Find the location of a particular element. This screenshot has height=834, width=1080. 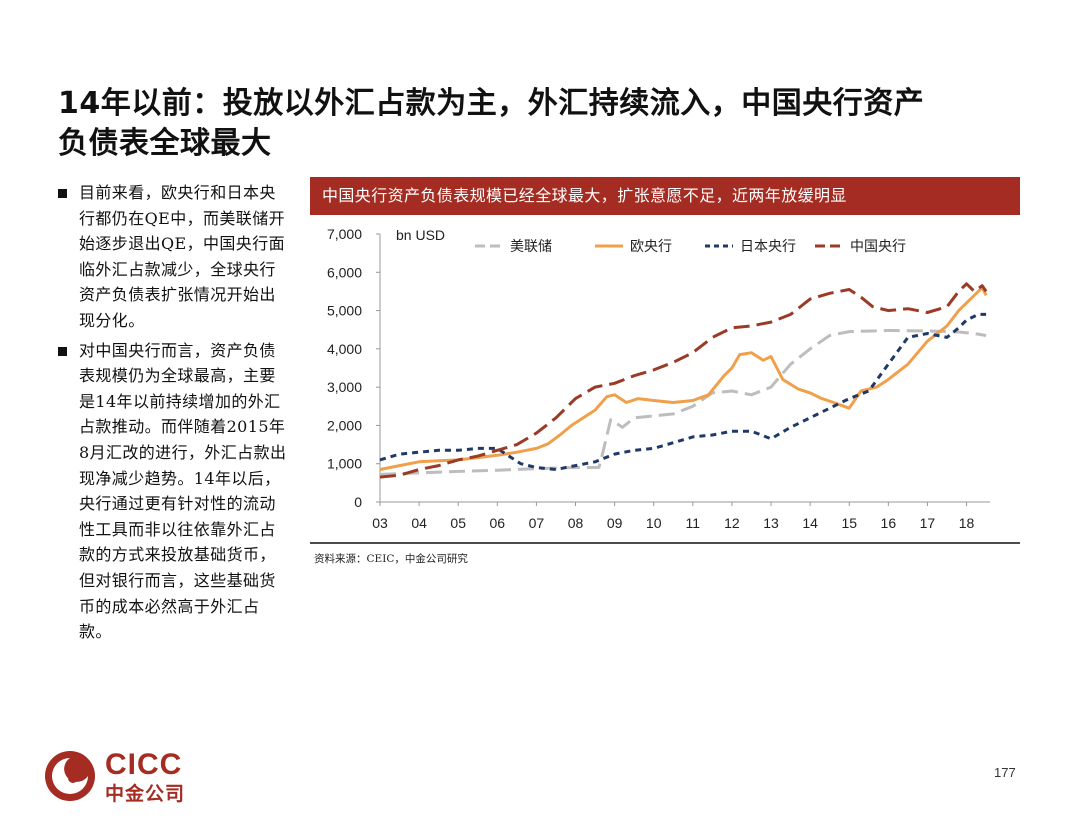

x-tick-label: 13 is located at coordinates (771, 523).